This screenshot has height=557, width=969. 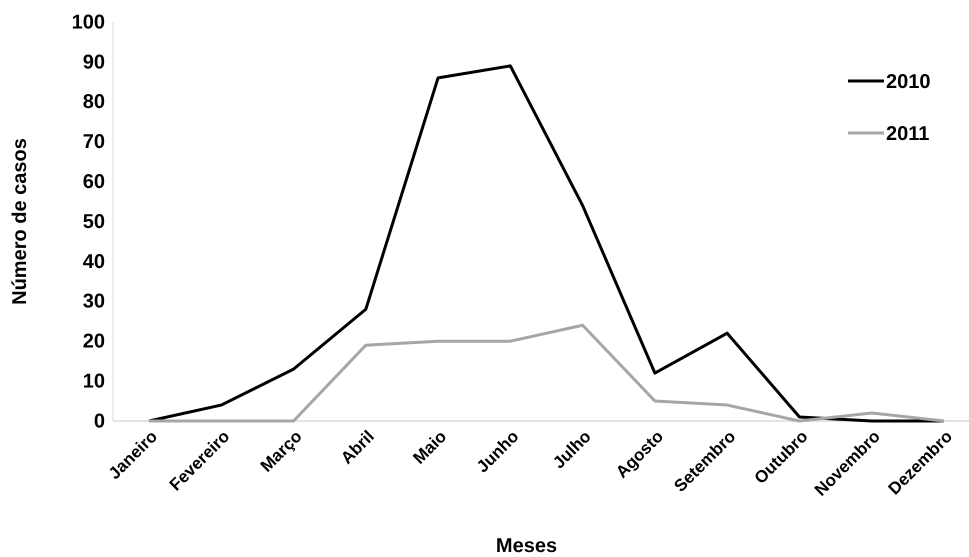 What do you see at coordinates (908, 134) in the screenshot?
I see `legend-label: 2011` at bounding box center [908, 134].